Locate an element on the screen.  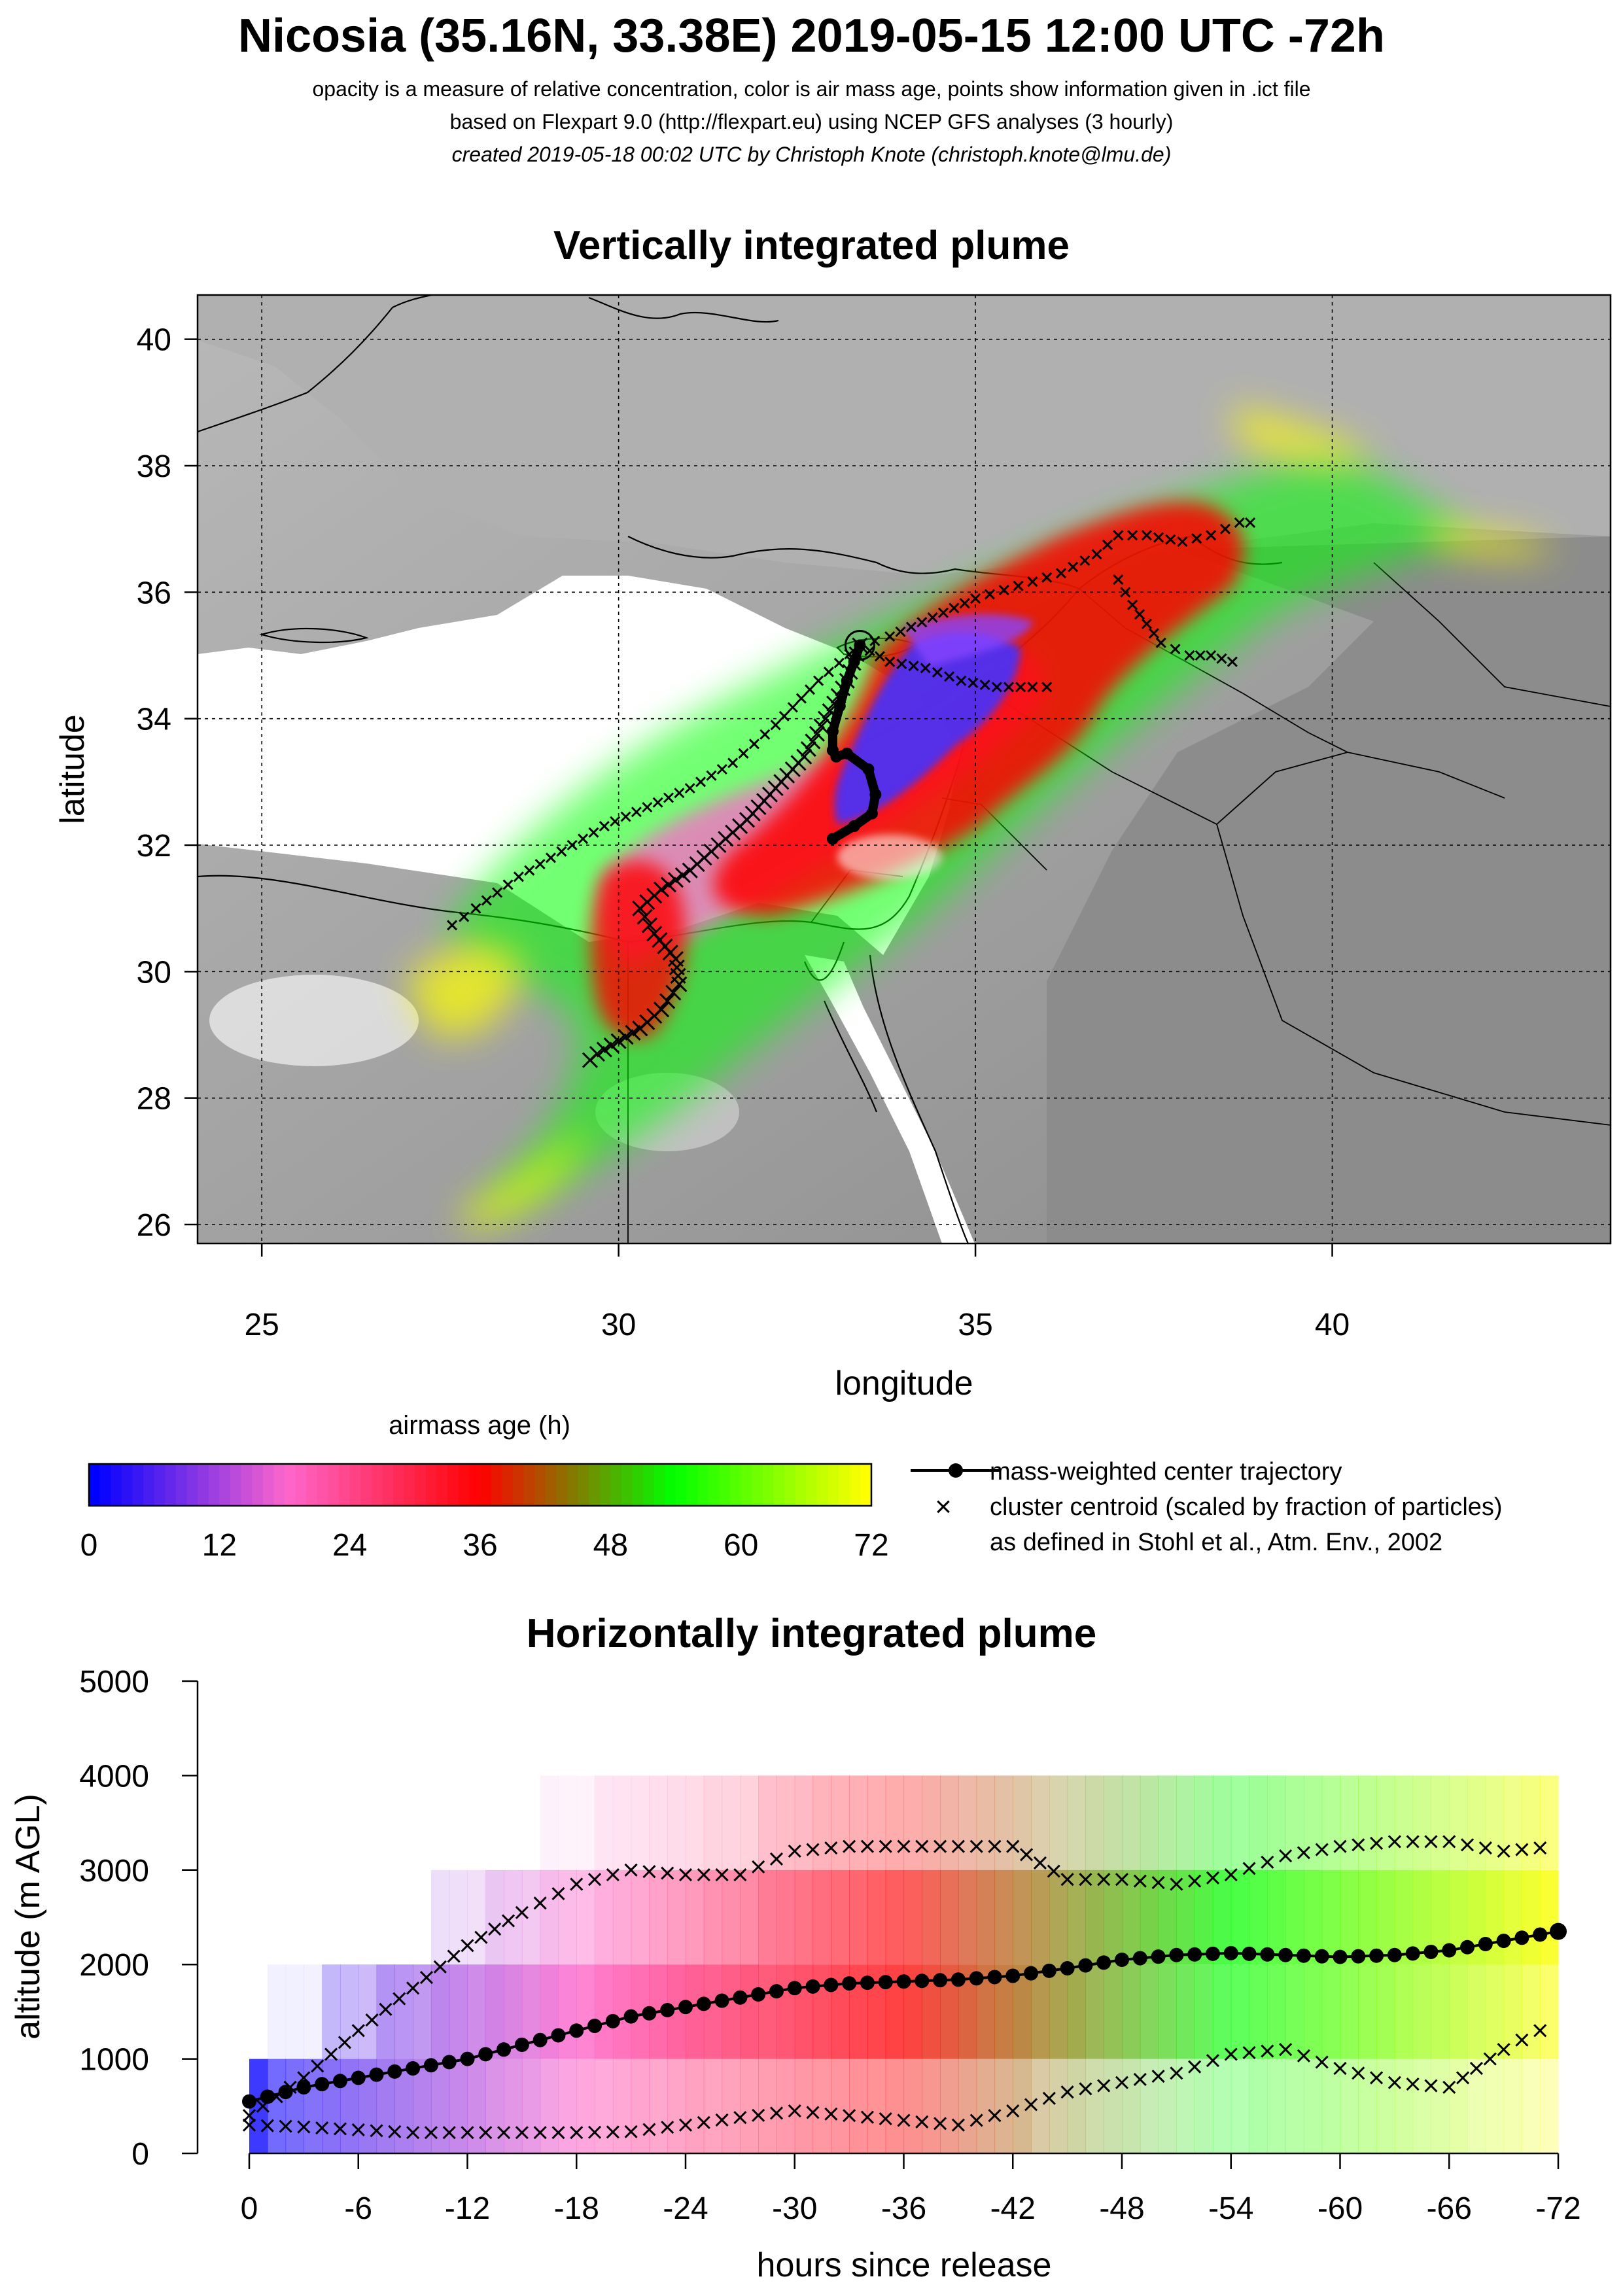
colorbar-tick-label: 0 is located at coordinates (89, 1545).